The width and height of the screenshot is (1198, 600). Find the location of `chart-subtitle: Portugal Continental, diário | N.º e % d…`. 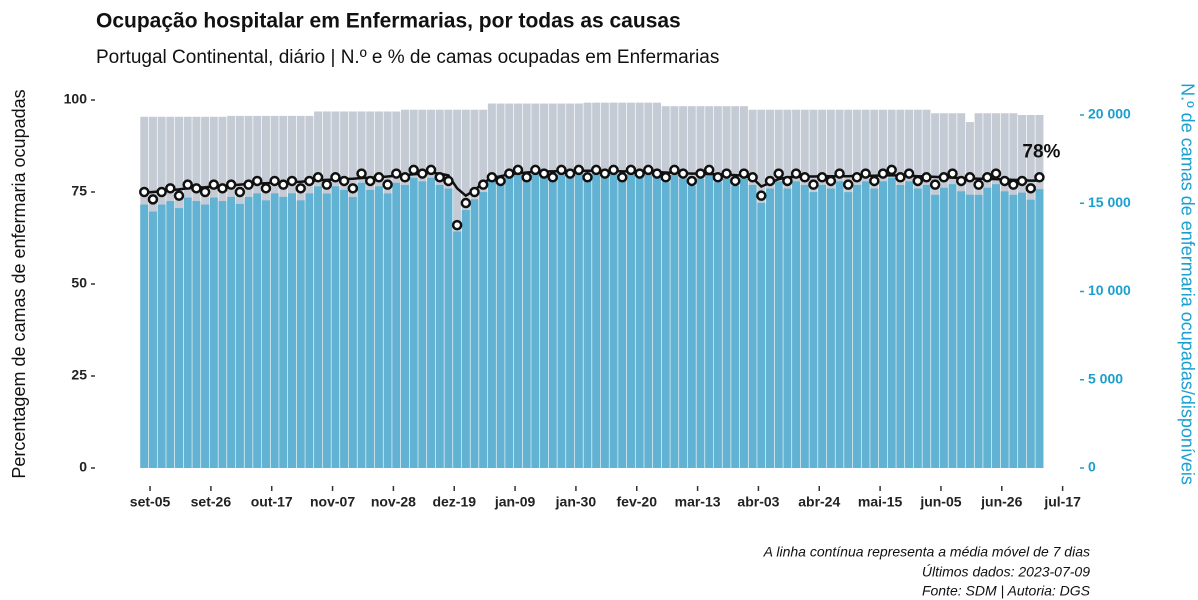

chart-subtitle: Portugal Continental, diário | N.º e % d… is located at coordinates (407, 57).